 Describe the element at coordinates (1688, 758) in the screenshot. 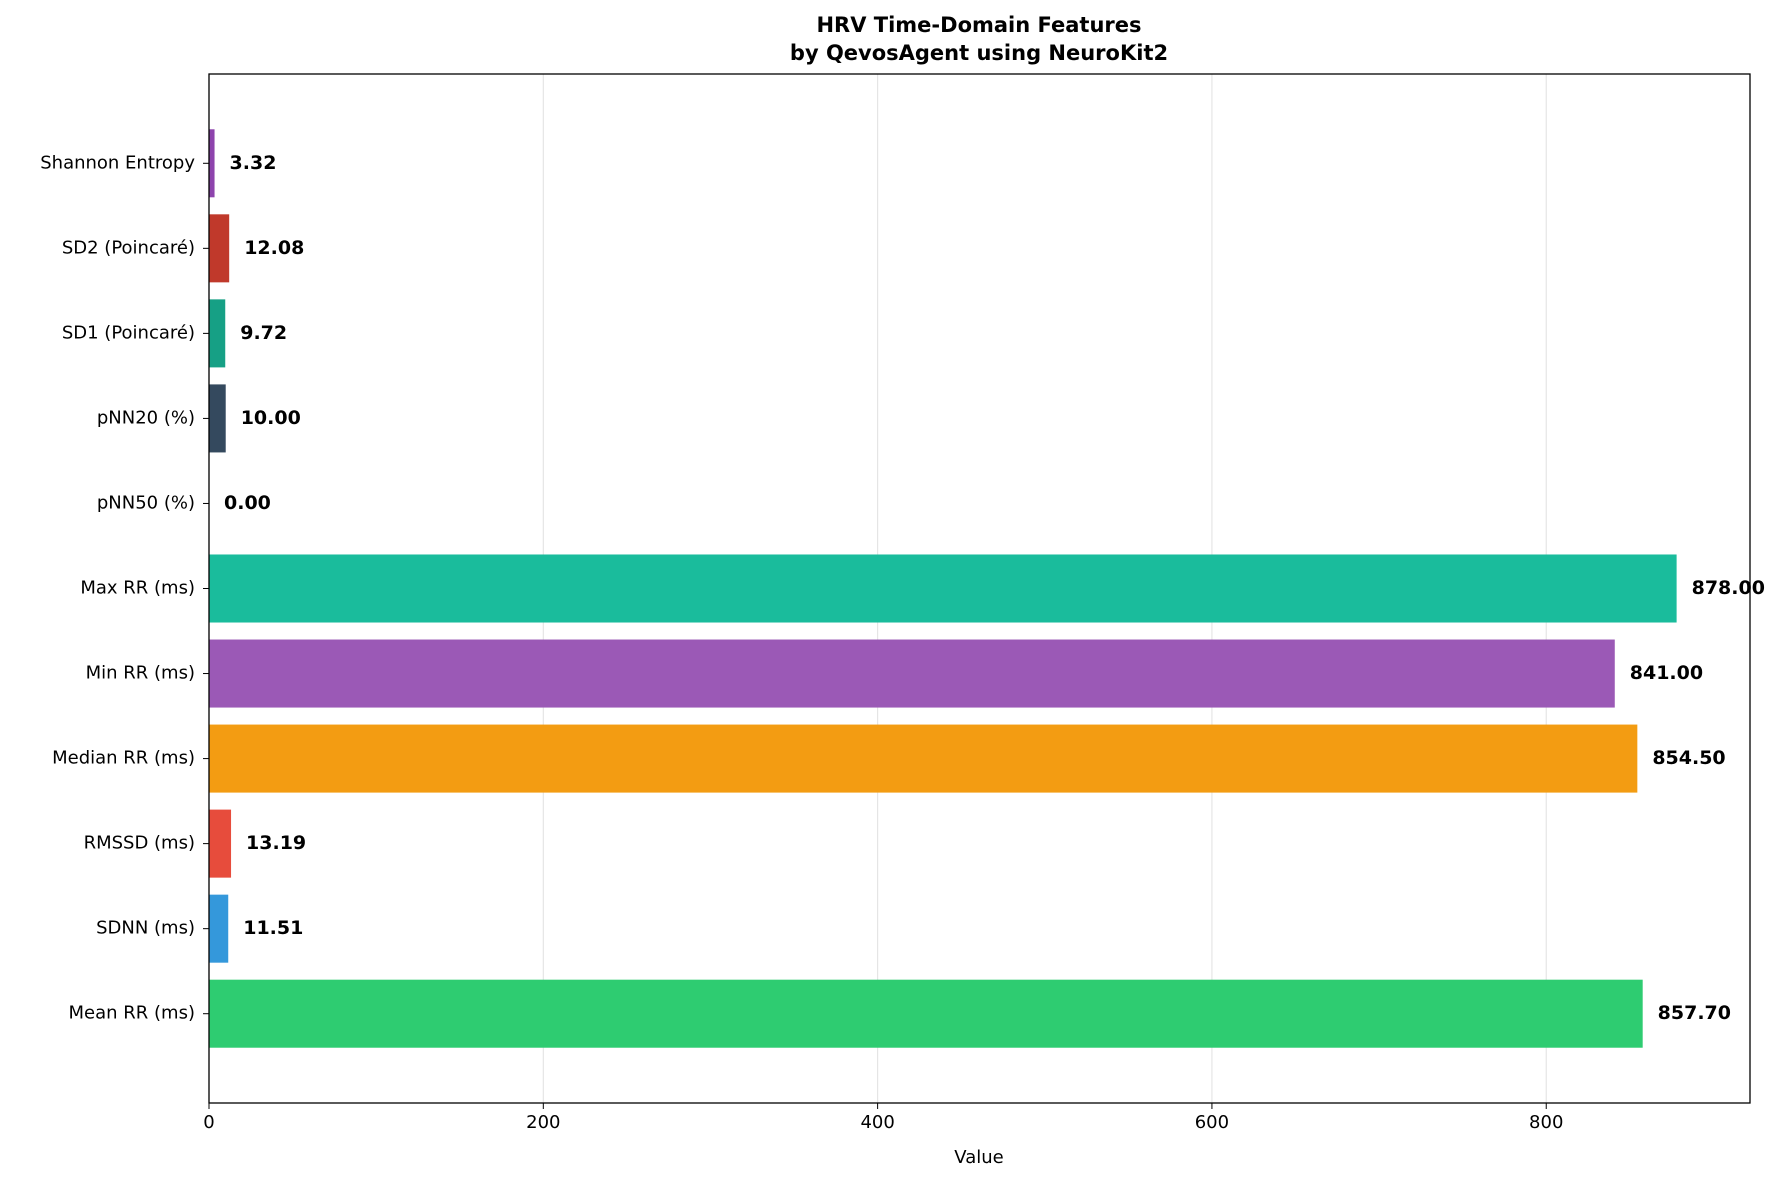

I see `value-label: 854.50` at that location.